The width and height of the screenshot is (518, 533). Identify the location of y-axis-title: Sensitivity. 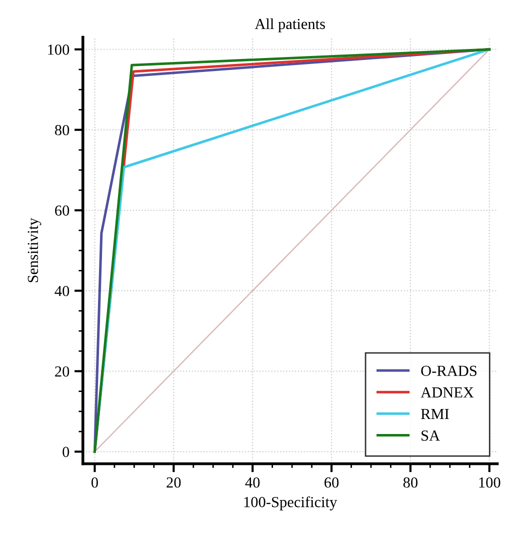
(35, 250).